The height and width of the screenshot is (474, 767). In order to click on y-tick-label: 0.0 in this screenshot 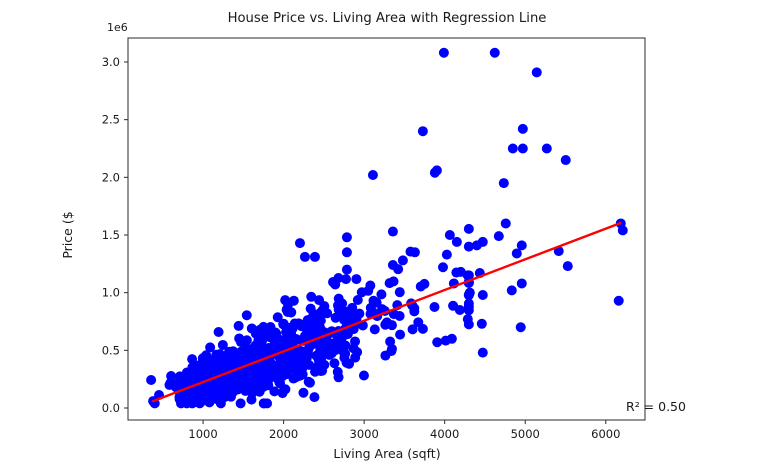, I will do `click(111, 408)`.